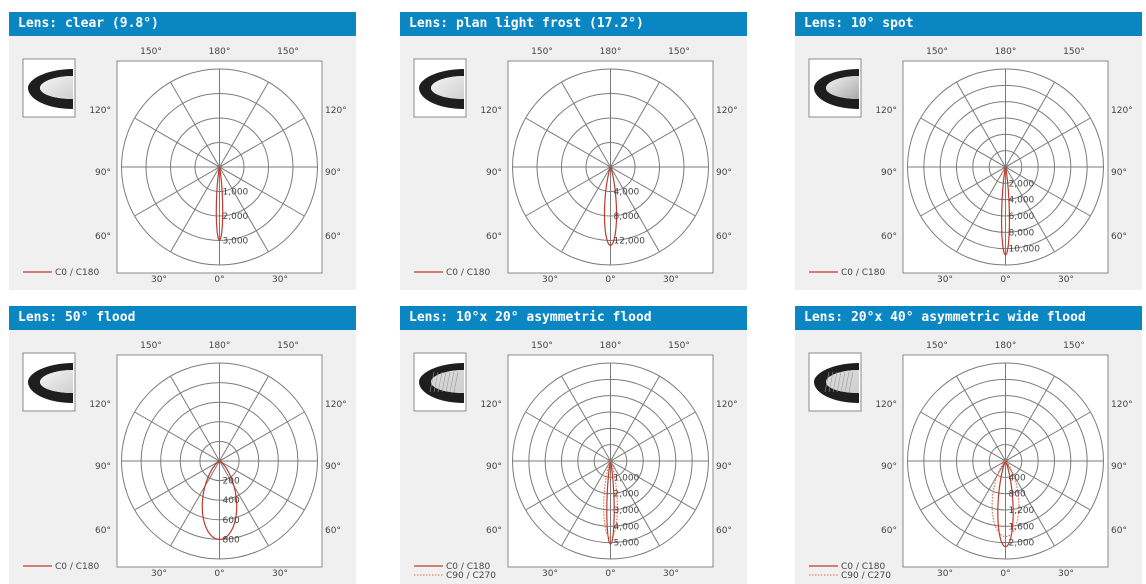 The image size is (1146, 584). What do you see at coordinates (236, 242) in the screenshot?
I see `radial-label: 3,000` at bounding box center [236, 242].